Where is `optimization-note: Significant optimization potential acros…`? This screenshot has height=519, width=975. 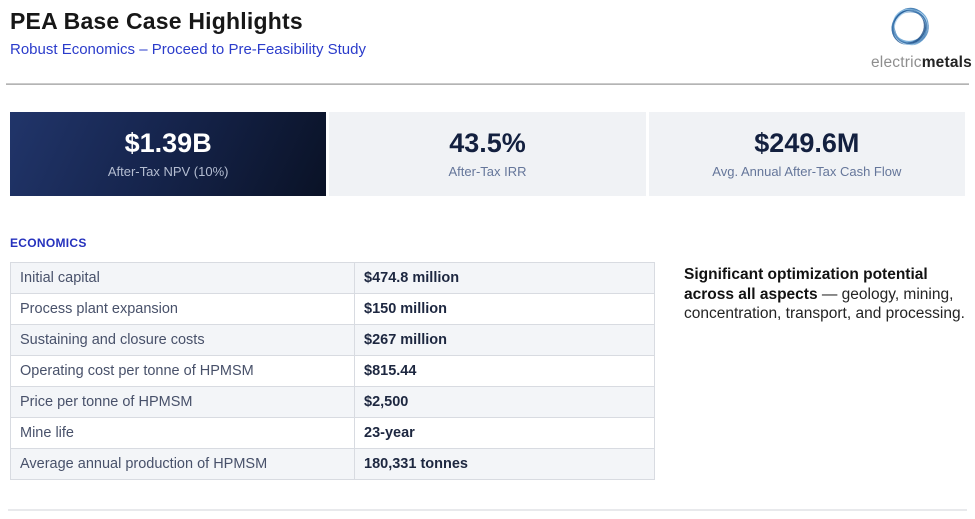 optimization-note: Significant optimization potential acros… is located at coordinates (827, 294).